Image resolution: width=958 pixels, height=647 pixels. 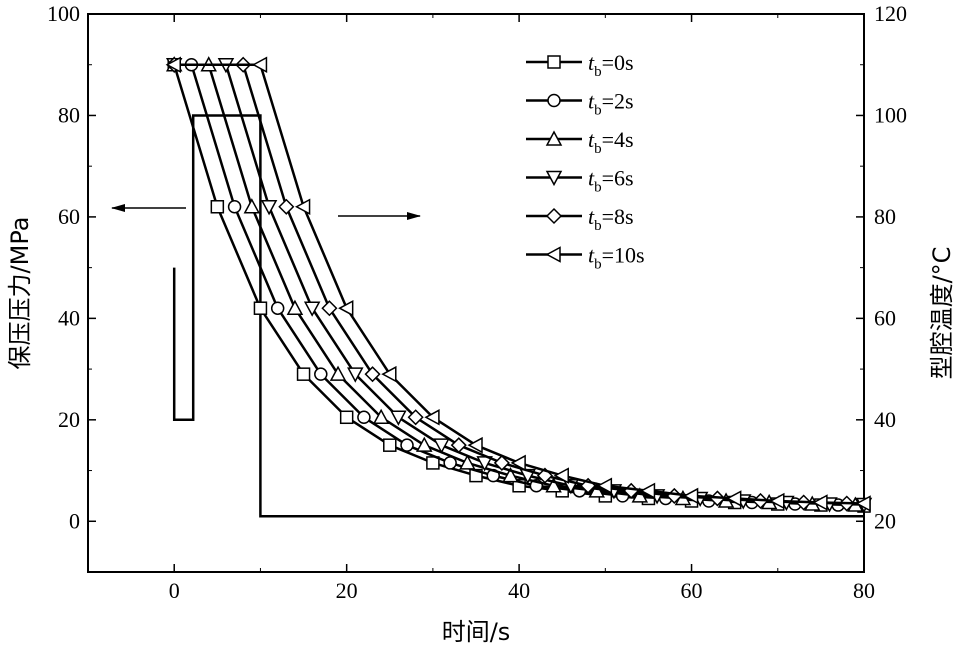 I want to click on y-right-tick-label: 100, so click(x=890, y=114).